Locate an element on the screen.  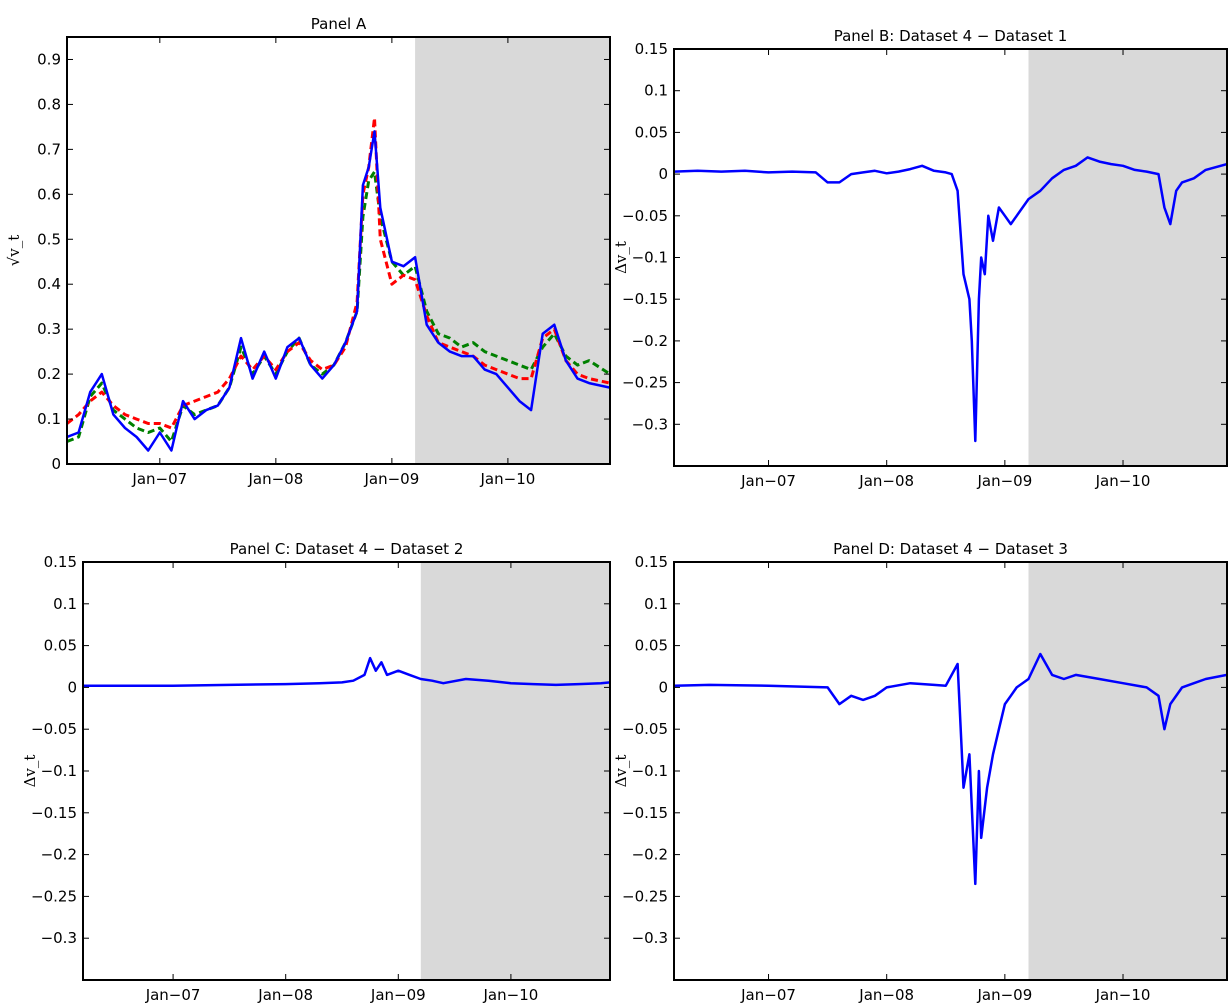
panel-title: Panel D: Dataset 4 − Dataset 3 is located at coordinates (950, 549).